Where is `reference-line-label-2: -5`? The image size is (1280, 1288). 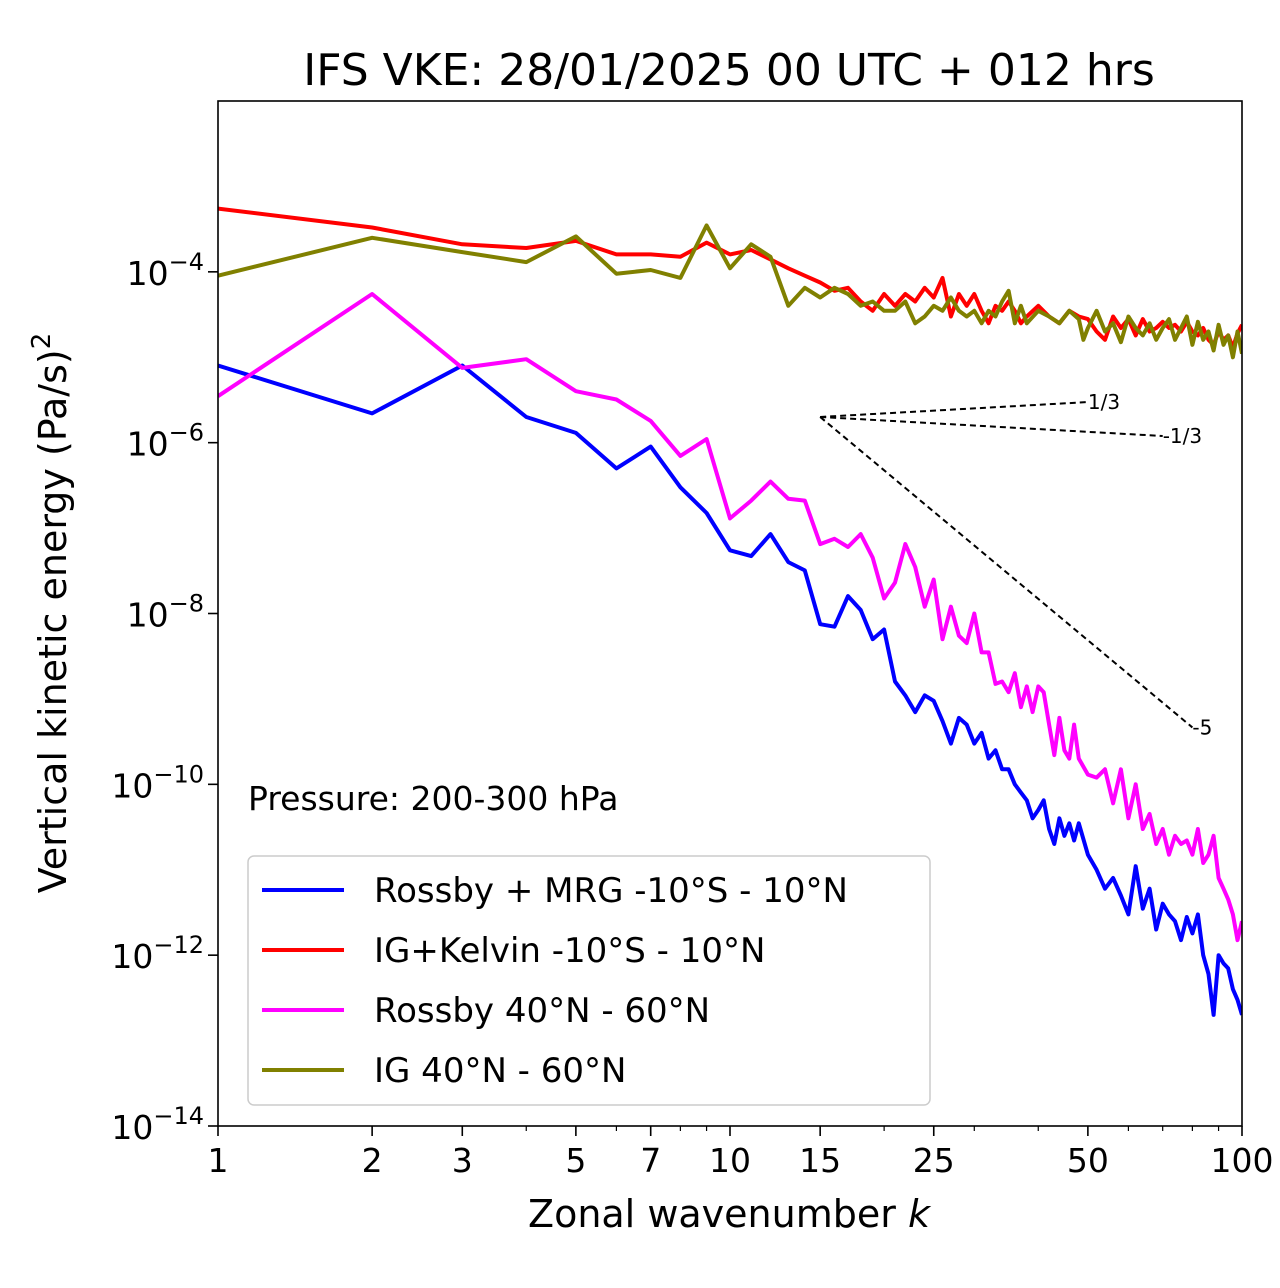 reference-line-label-2: -5 is located at coordinates (1202, 727).